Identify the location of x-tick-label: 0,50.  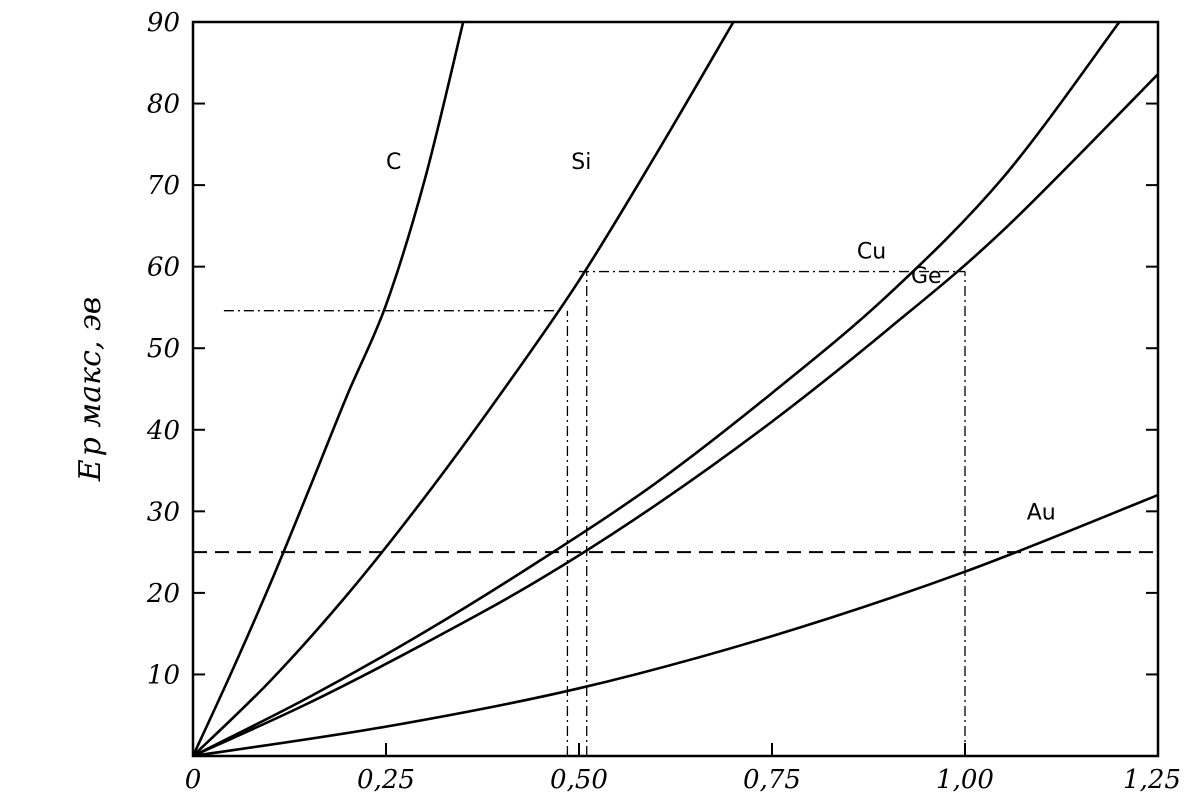
(579, 780).